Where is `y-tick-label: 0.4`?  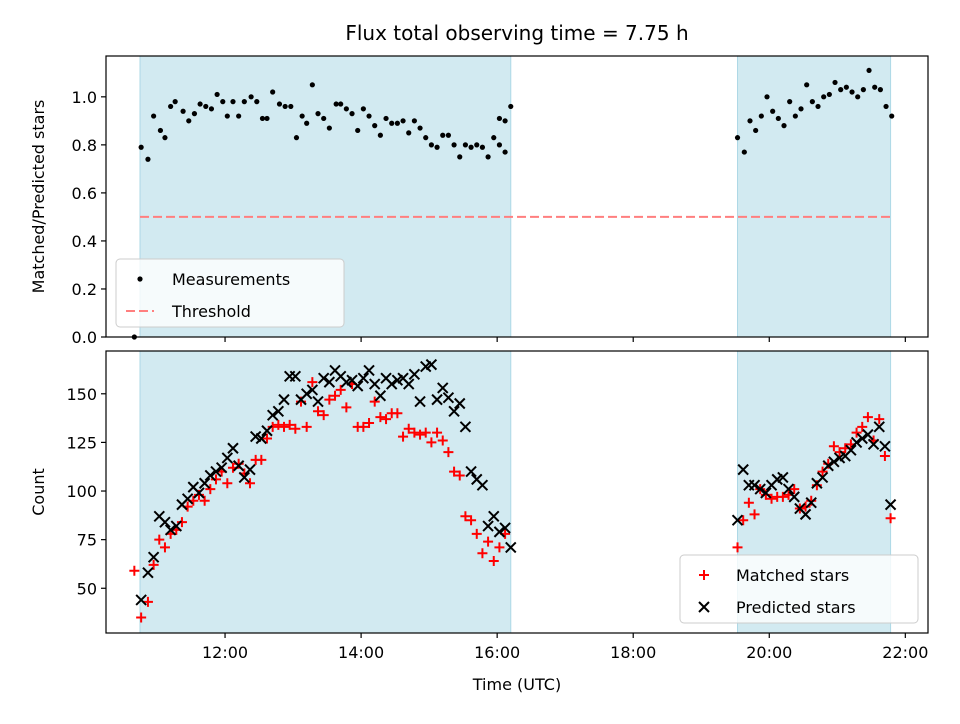
y-tick-label: 0.4 is located at coordinates (84, 241).